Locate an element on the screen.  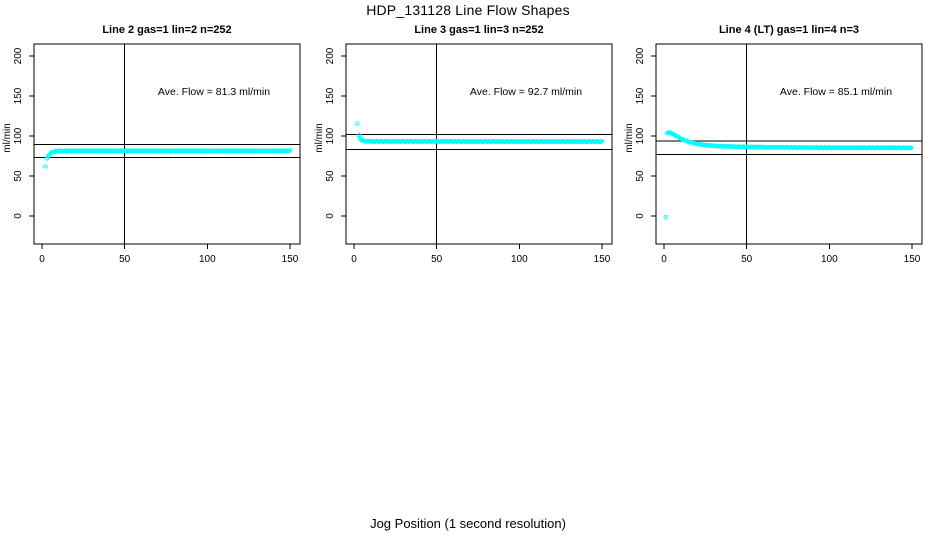
panel-title: Line 4 (LT) gas=1 lin=4 n=3 is located at coordinates (789, 30).